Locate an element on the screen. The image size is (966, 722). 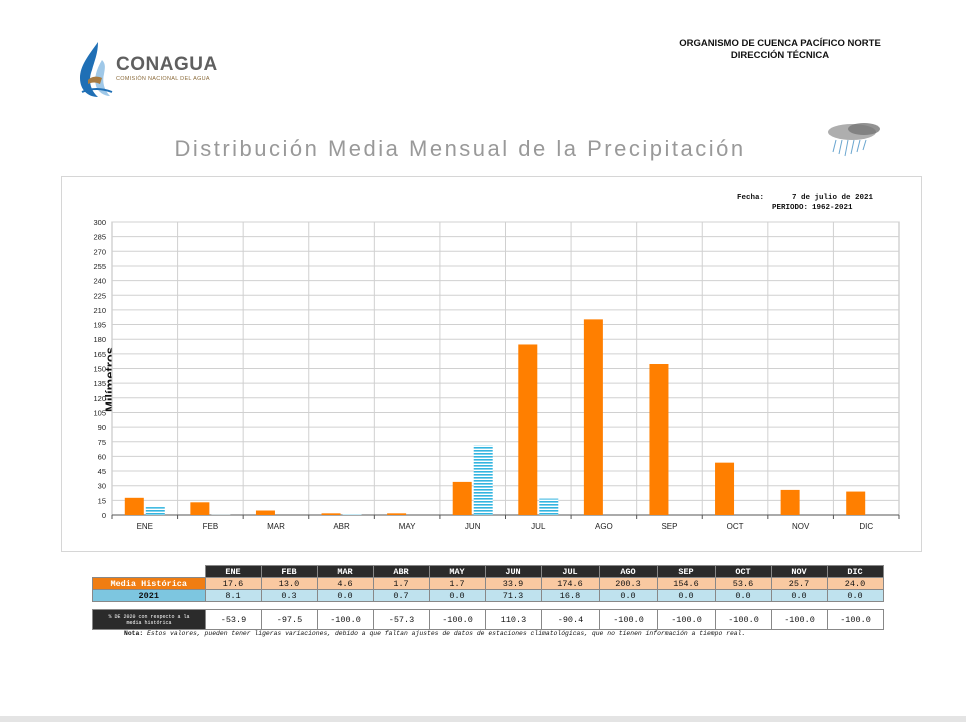
column-header-ene: ENE is located at coordinates (233, 571).